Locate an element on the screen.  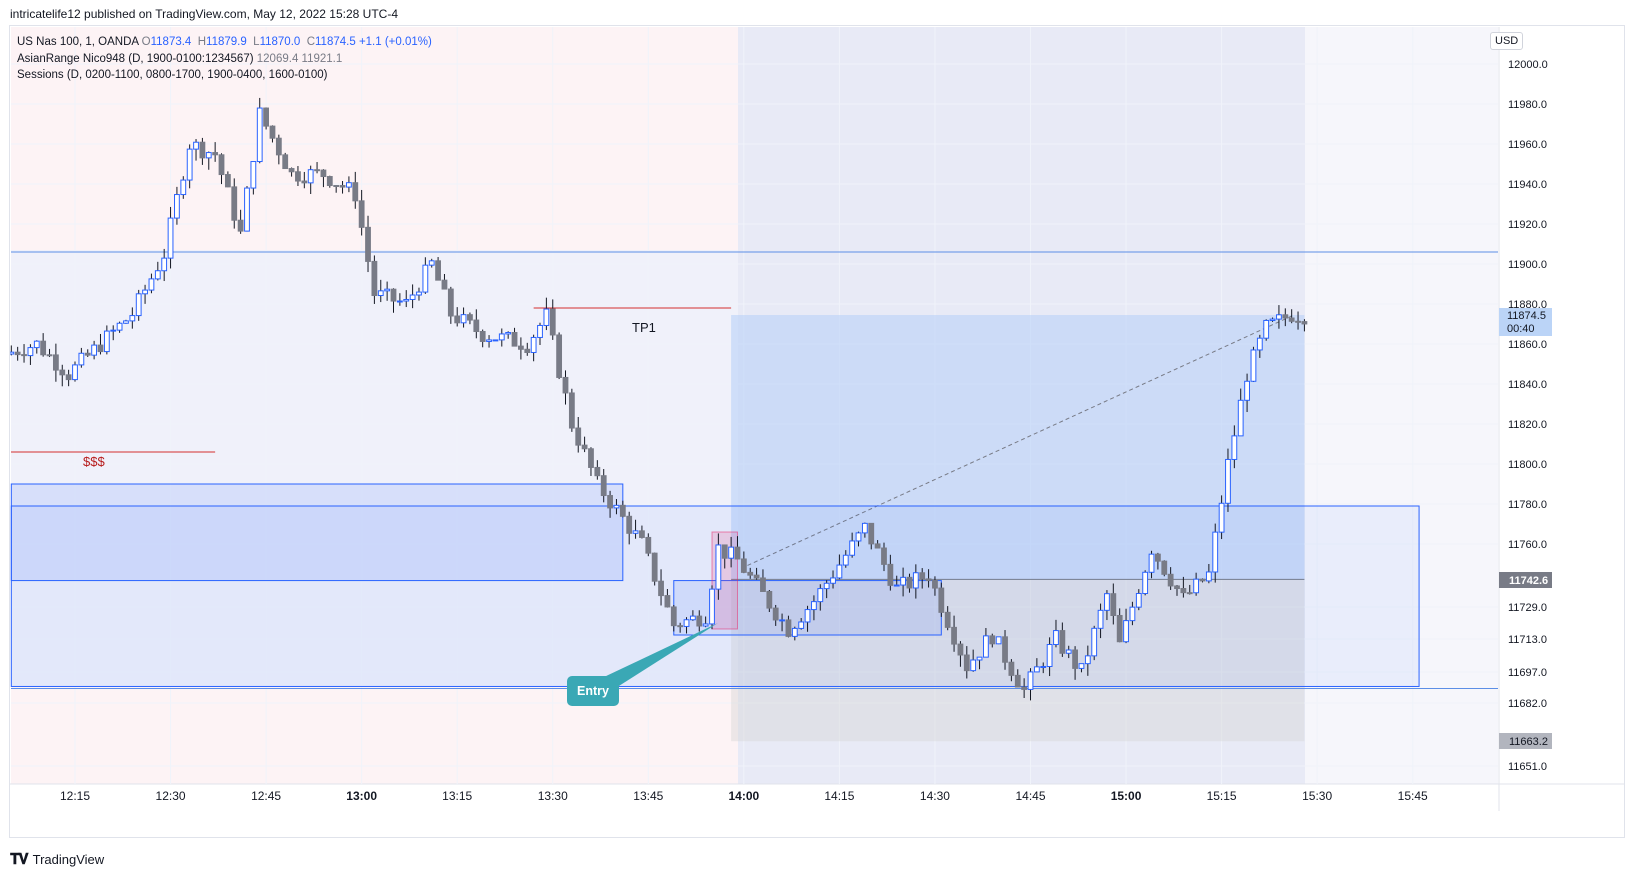
legend-symbol: US Nas 100, 1, OANDA is located at coordinates (78, 42).